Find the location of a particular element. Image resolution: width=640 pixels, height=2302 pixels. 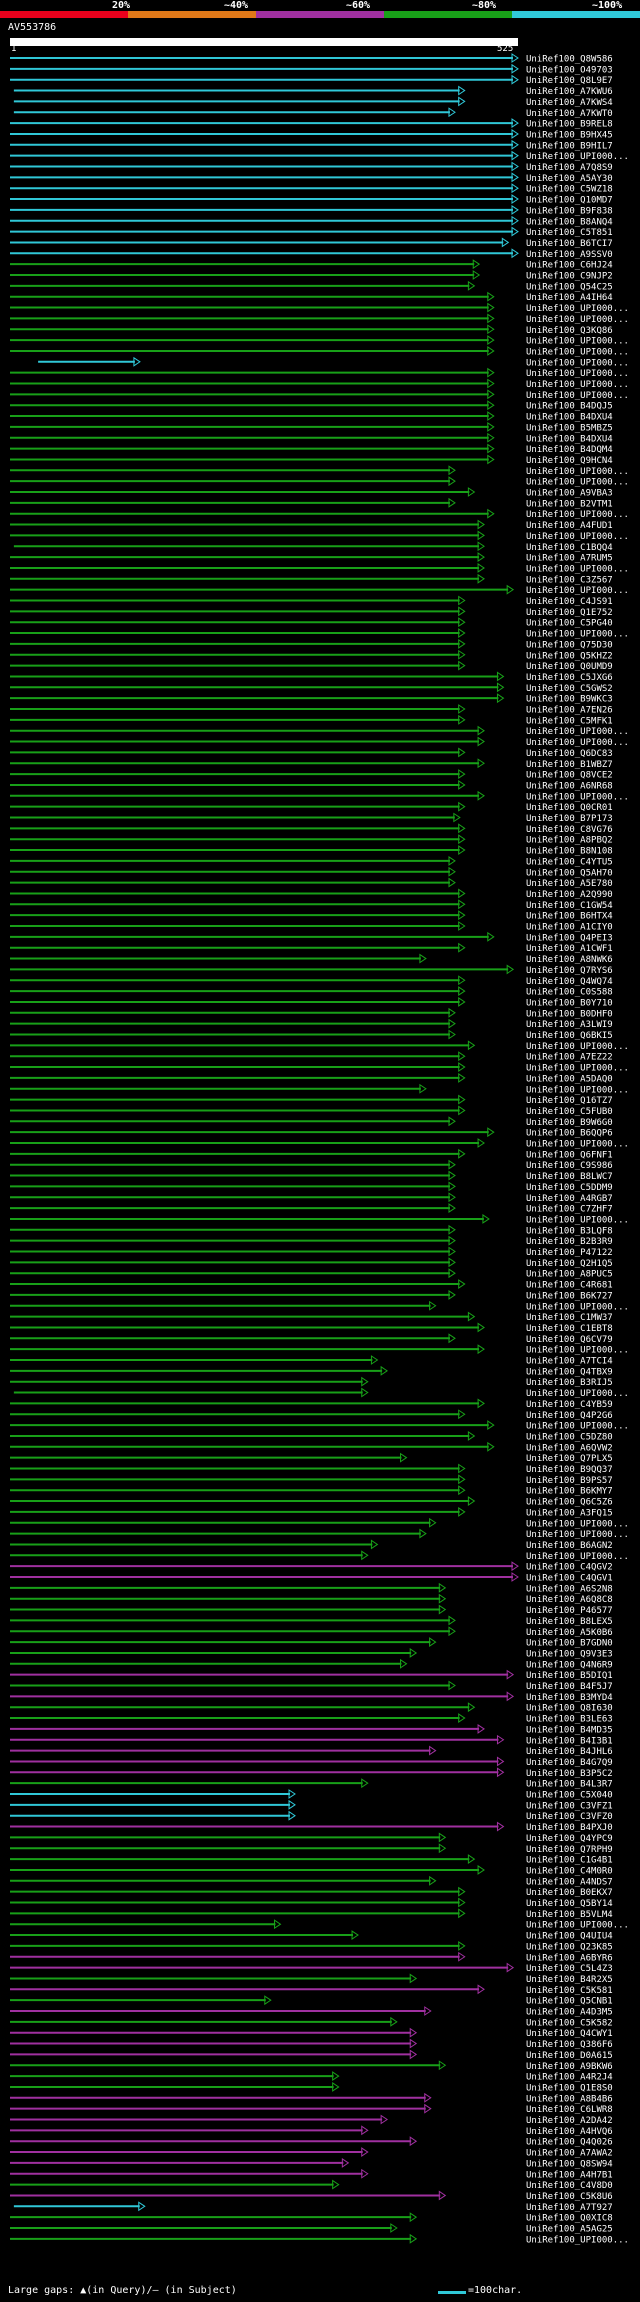

hit-label: UniRef100_Q8VCE2 is located at coordinates (569, 776).